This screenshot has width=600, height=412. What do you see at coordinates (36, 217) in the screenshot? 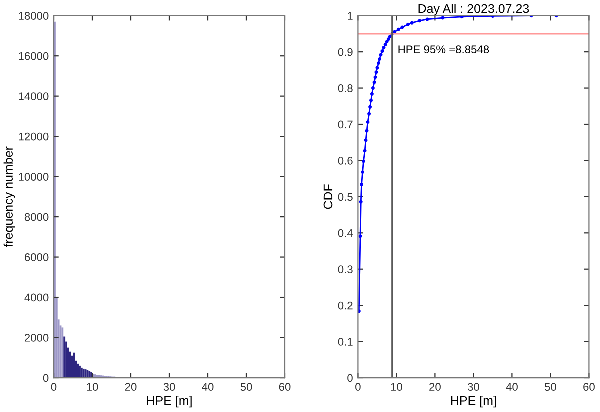
I see `y-tick-label: 8000` at bounding box center [36, 217].